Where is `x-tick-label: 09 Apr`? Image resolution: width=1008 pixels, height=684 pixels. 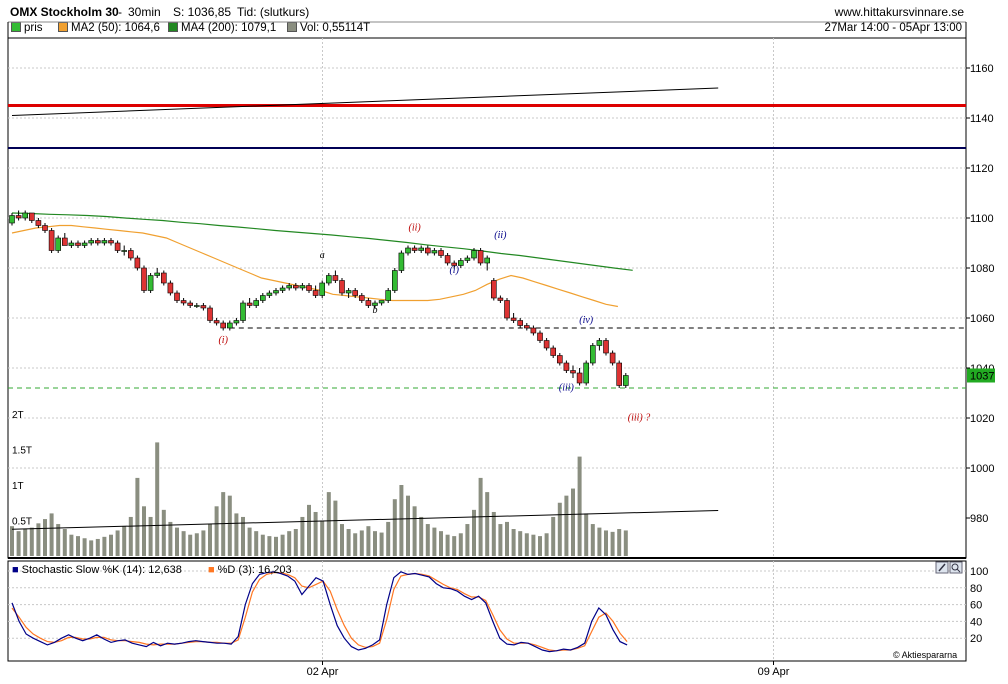
x-tick-label: 09 Apr is located at coordinates (774, 672).